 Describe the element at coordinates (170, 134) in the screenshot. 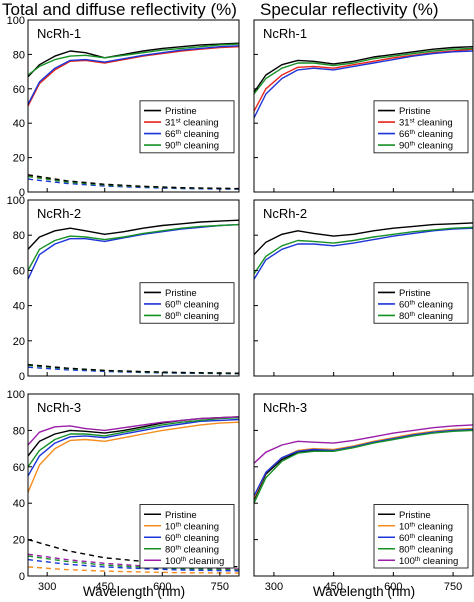

I see `legend-ordinal: 66` at that location.